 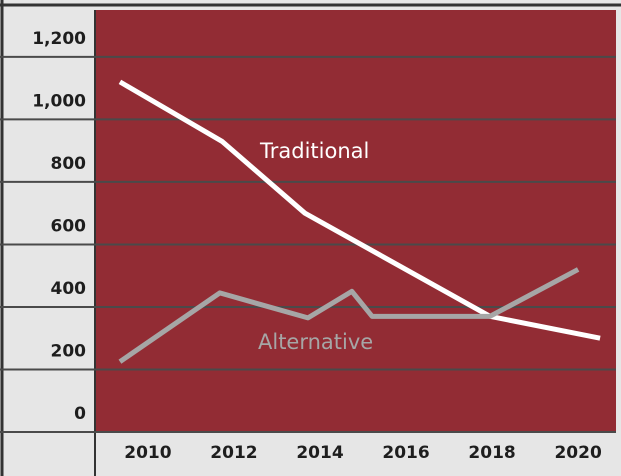 I want to click on x-tick-label: 2014, so click(x=319, y=453).